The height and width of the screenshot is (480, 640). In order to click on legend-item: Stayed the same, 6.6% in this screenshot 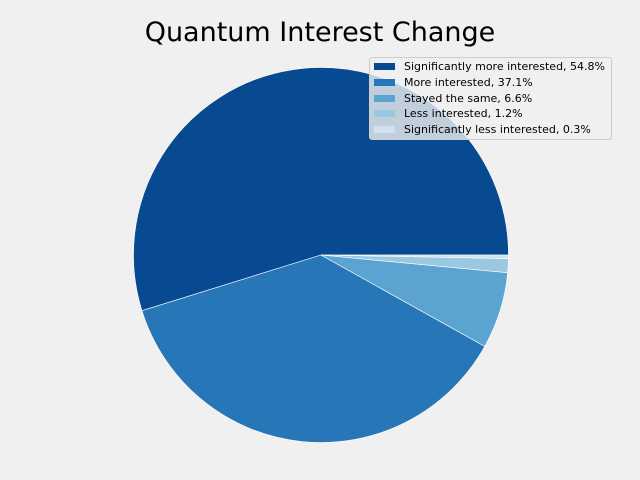, I will do `click(490, 98)`.